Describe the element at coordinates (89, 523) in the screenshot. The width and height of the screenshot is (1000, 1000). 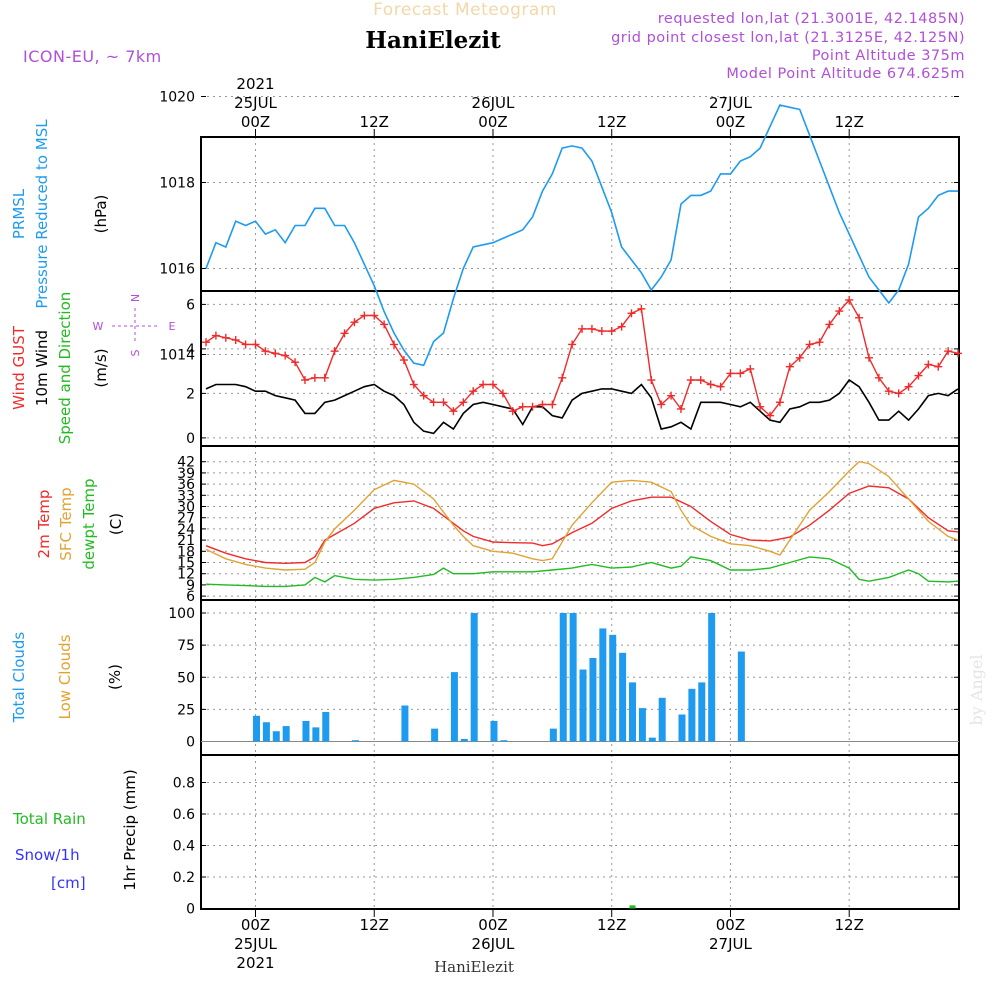
I see `panel-label-temp: dewpt Temp` at that location.